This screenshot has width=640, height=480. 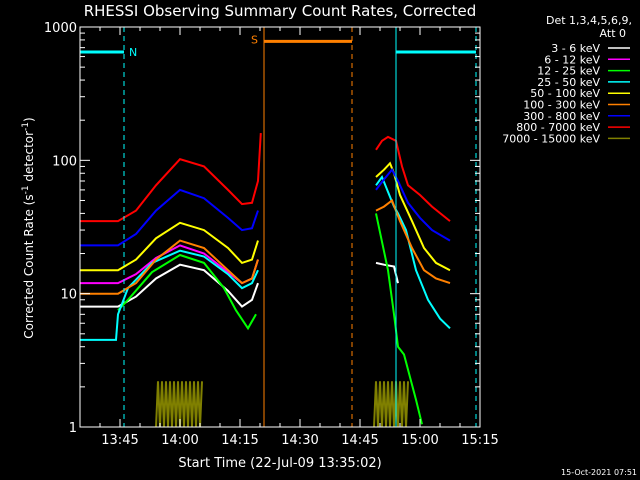 What do you see at coordinates (575, 48) in the screenshot?
I see `legend-label-1: 3 - 6 keV` at bounding box center [575, 48].